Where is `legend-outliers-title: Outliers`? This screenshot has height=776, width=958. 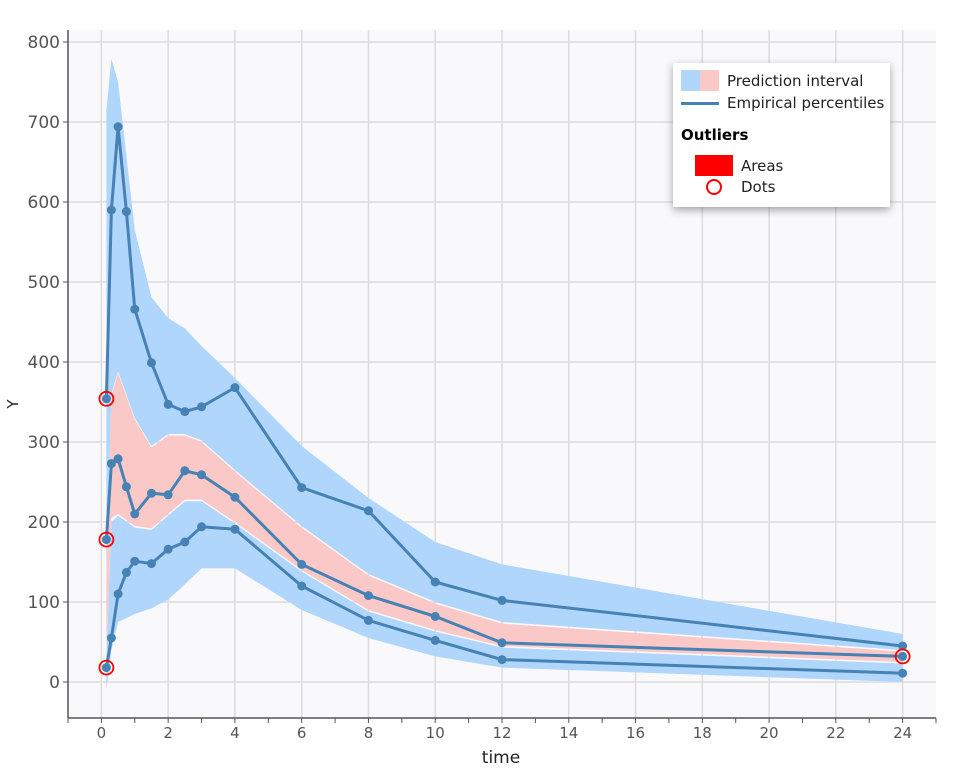 legend-outliers-title: Outliers is located at coordinates (715, 135).